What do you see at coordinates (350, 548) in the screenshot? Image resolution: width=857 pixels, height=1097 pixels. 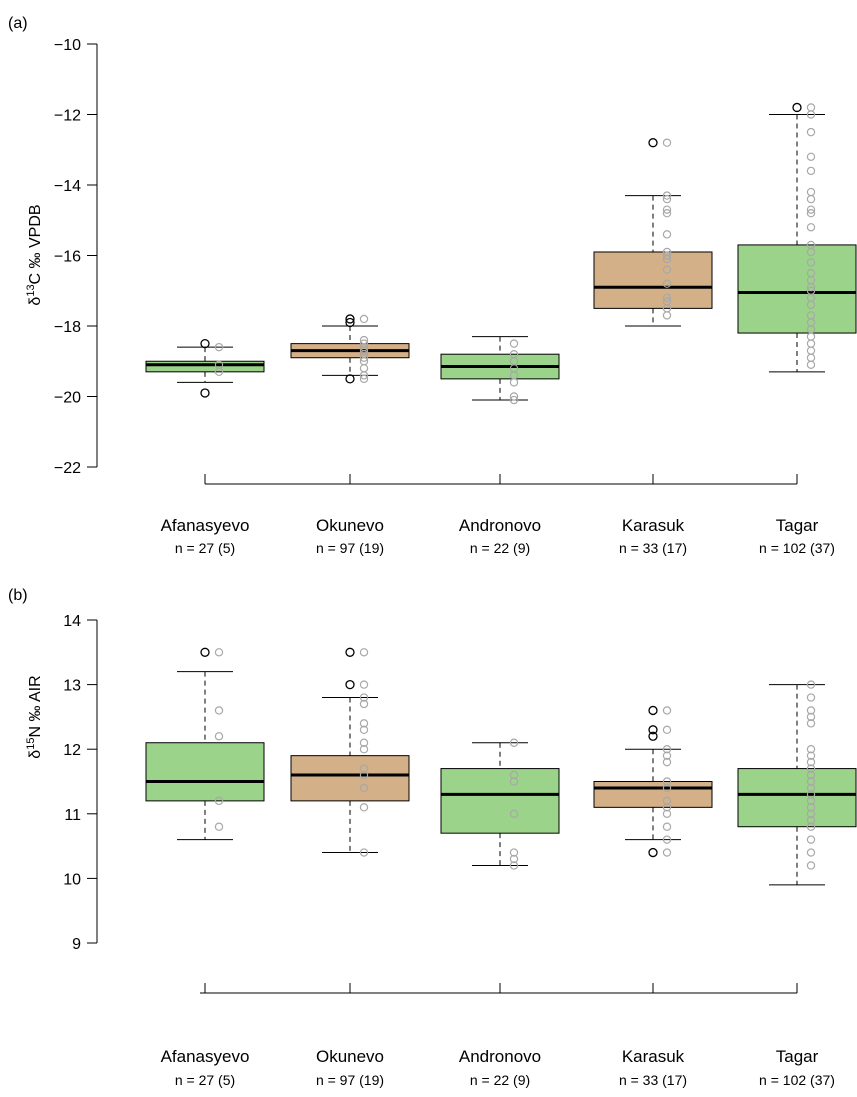 I see `sample-size-label: n = 97 (19)` at bounding box center [350, 548].